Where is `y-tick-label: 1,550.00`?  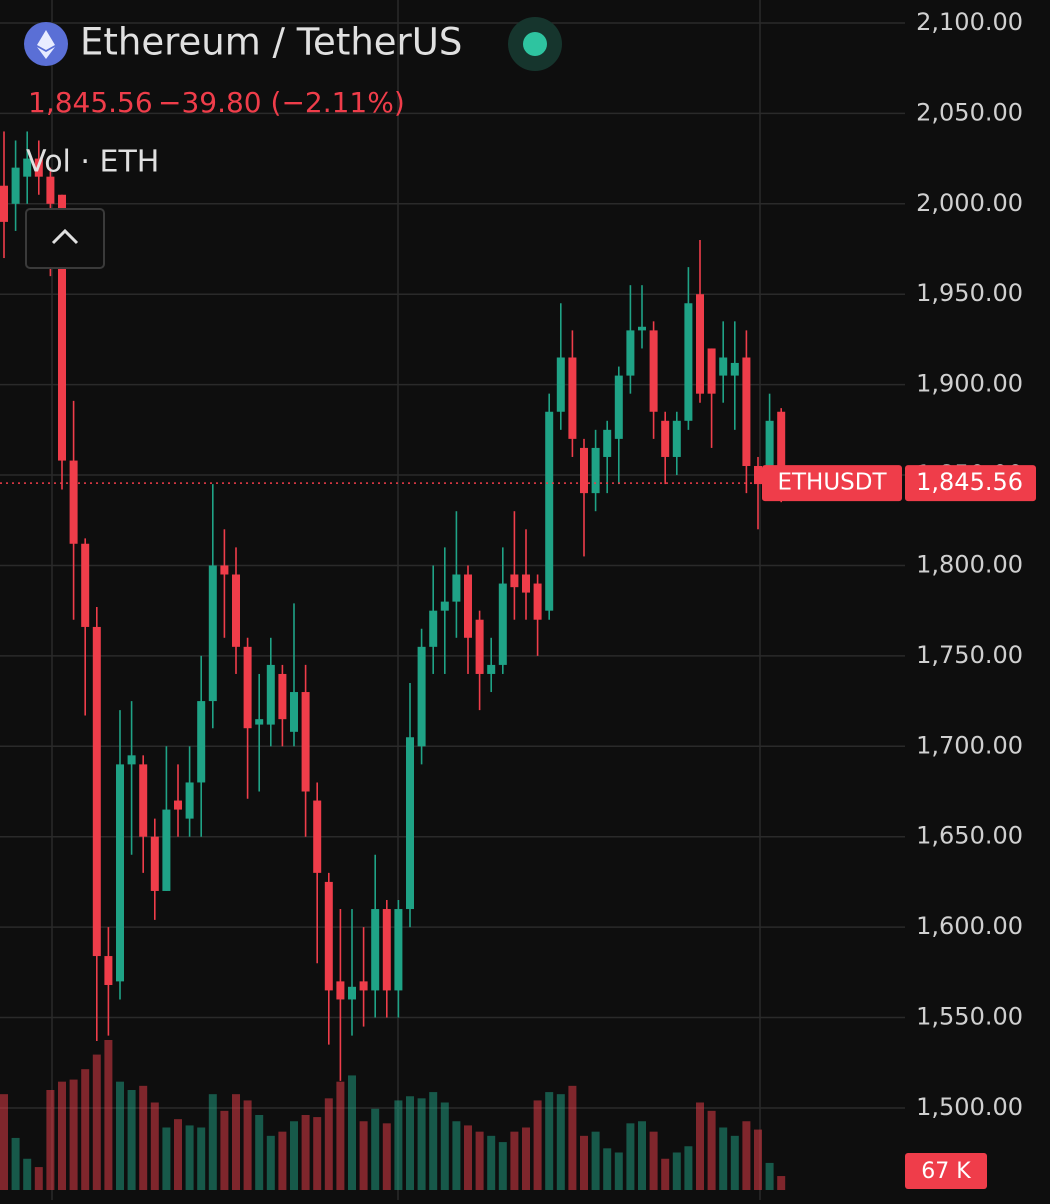
y-tick-label: 1,550.00 is located at coordinates (969, 1017).